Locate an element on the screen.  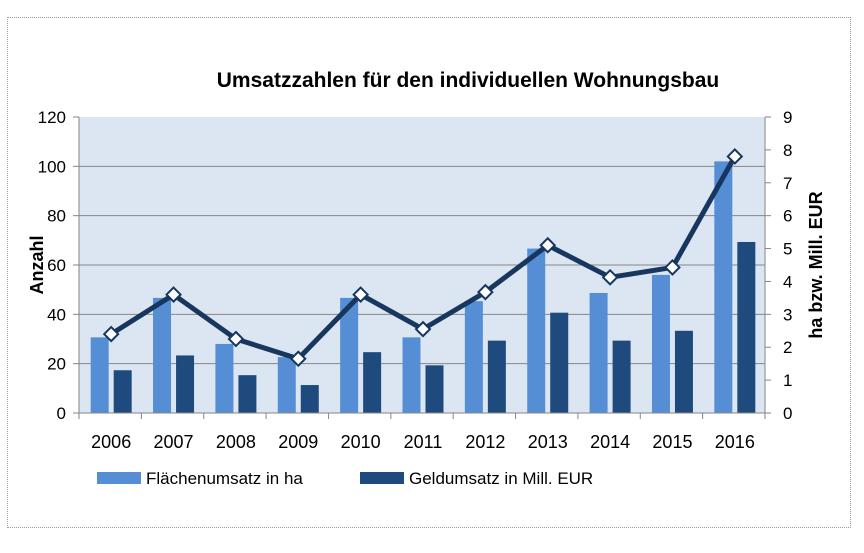
bar-geldumsatz-2011 is located at coordinates (434, 389).